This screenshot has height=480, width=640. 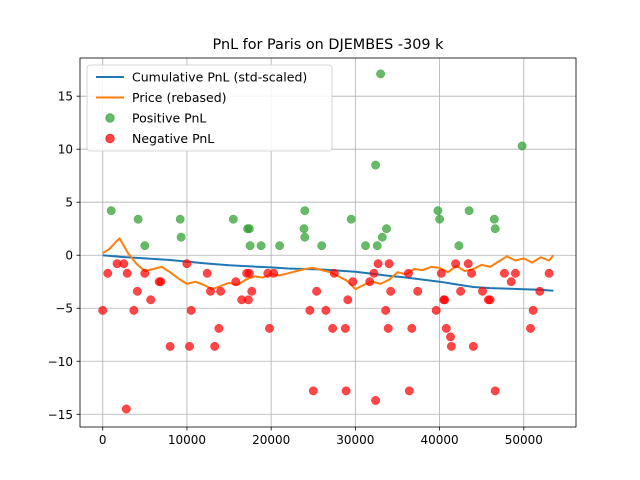 What do you see at coordinates (179, 97) in the screenshot?
I see `legend-label: Price (rebased)` at bounding box center [179, 97].